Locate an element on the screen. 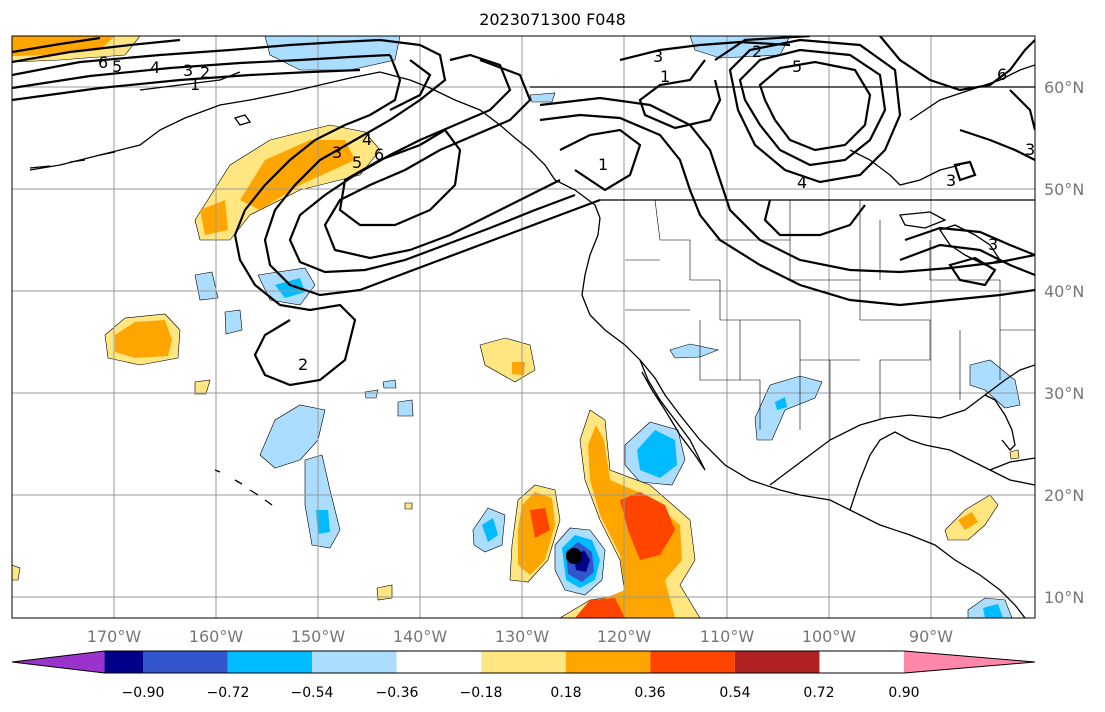  colorbar-extend-min is located at coordinates (58, 662).